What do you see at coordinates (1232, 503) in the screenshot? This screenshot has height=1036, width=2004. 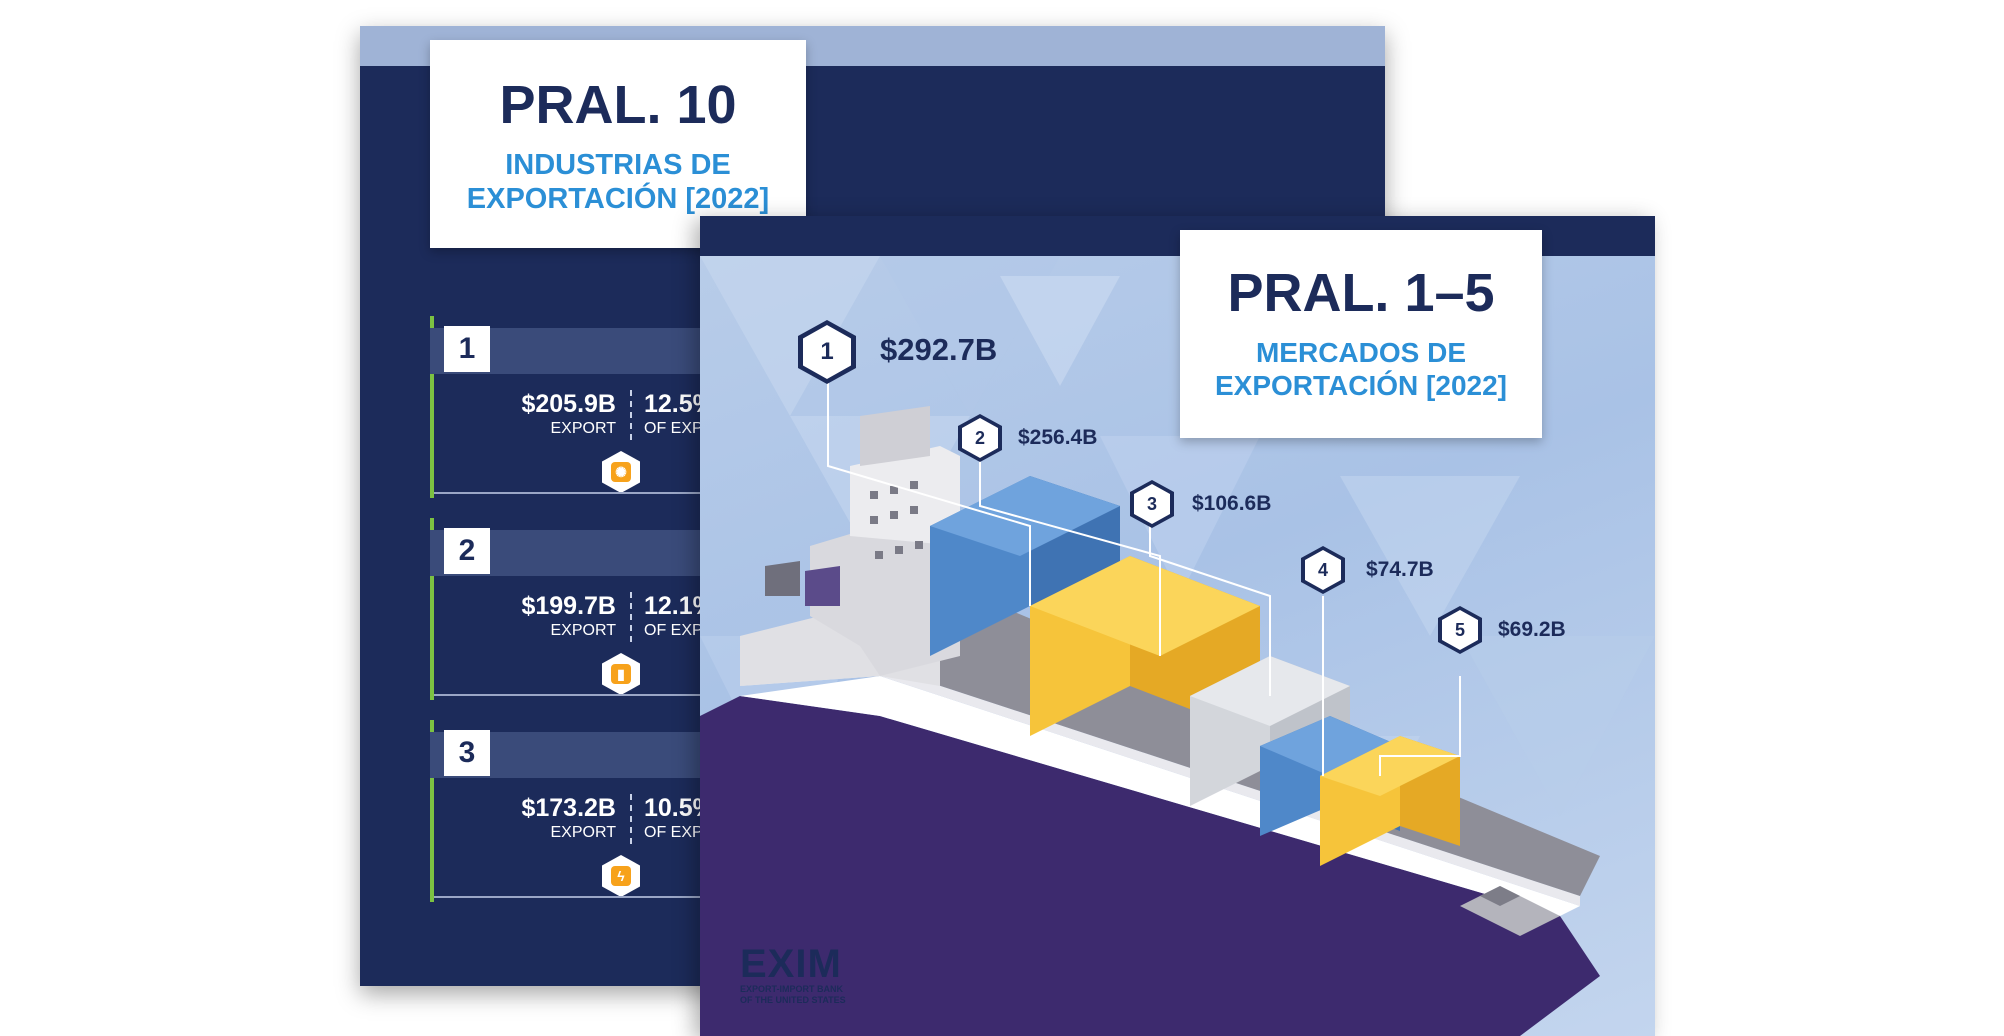 I see `market-amount: $106.6B` at bounding box center [1232, 503].